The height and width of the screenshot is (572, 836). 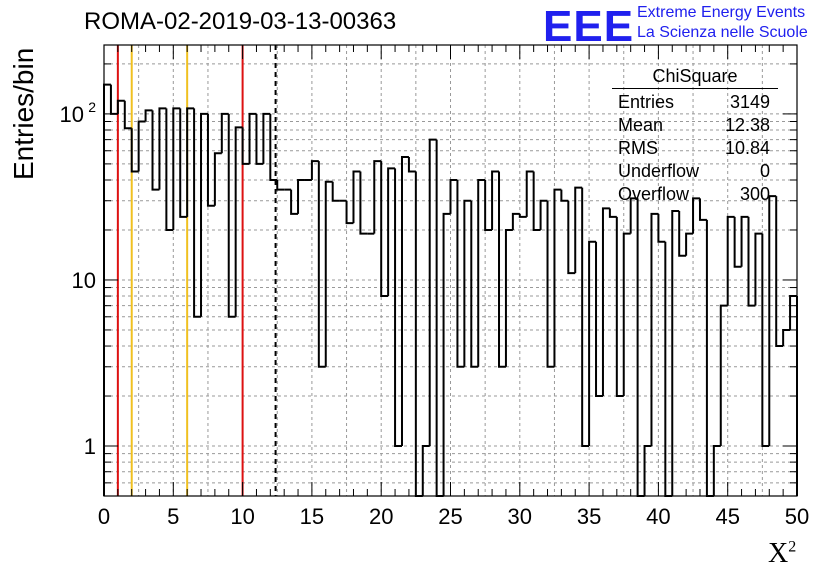 What do you see at coordinates (792, 547) in the screenshot?
I see `x-axis-label-sup: 2` at bounding box center [792, 547].